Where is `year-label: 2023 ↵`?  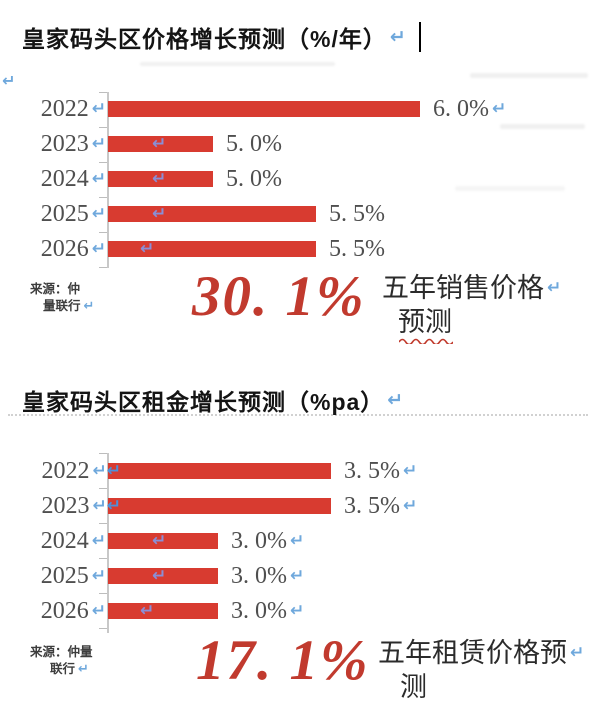 year-label: 2023 ↵ is located at coordinates (53, 144).